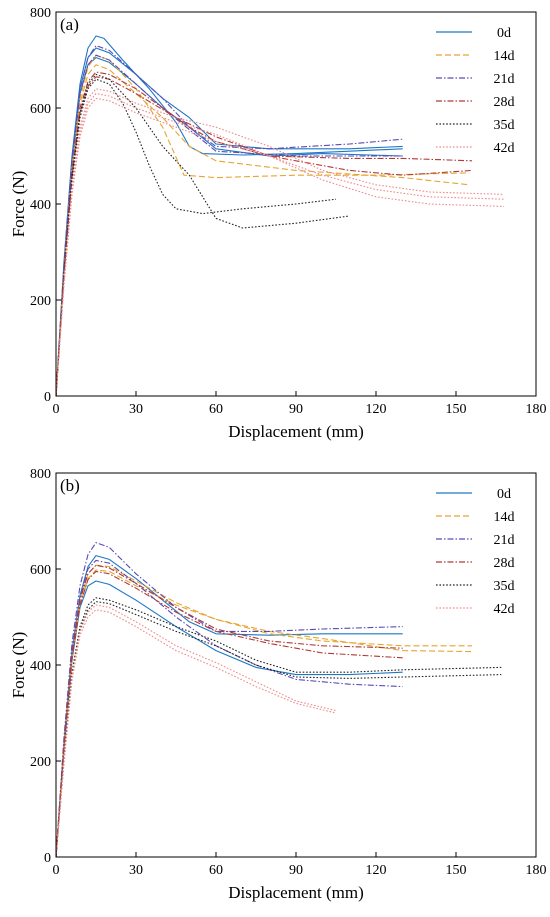 The height and width of the screenshot is (917, 550). Describe the element at coordinates (70, 485) in the screenshot. I see `panel-label: (b)` at that location.